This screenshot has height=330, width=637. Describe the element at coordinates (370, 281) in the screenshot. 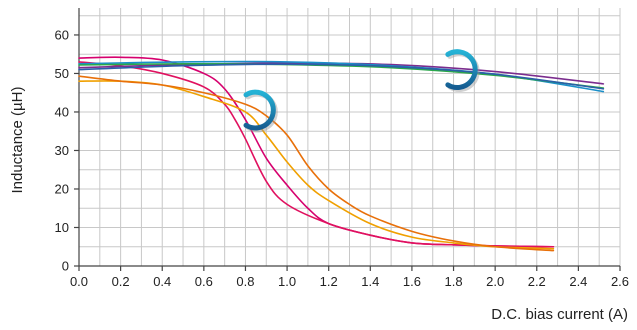

I see `x-tick-label: 1.4` at that location.